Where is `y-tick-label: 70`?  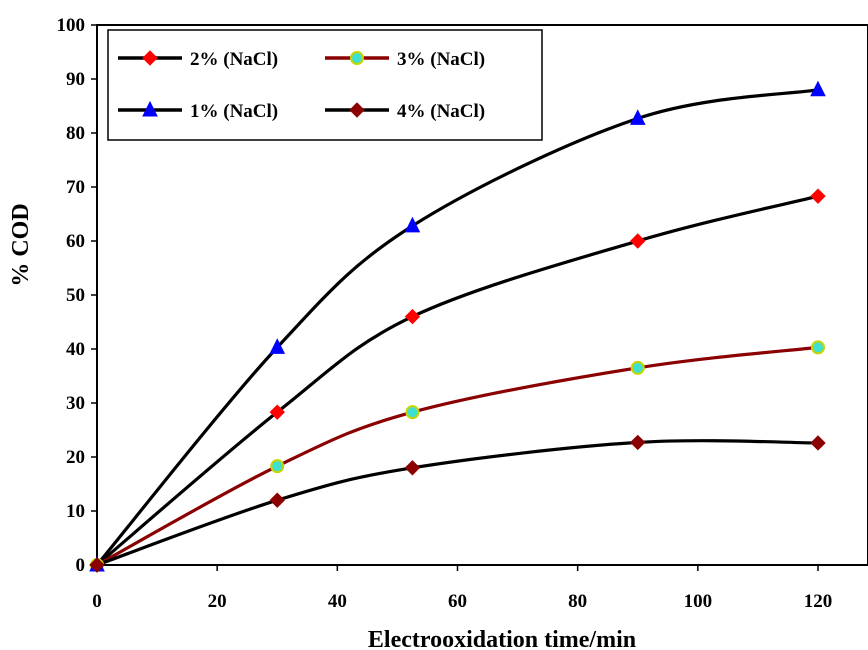
y-tick-label: 70 is located at coordinates (75, 187).